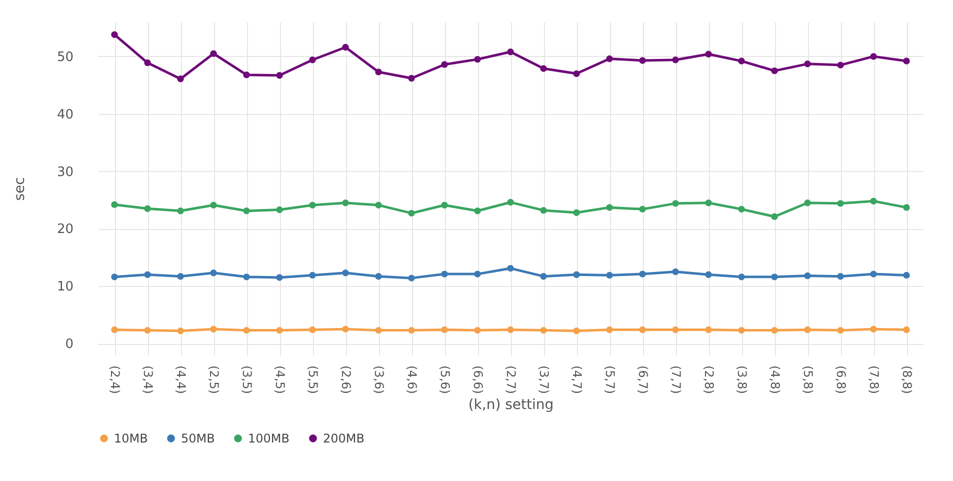  I want to click on x-tick-label: (7,8), so click(874, 380).